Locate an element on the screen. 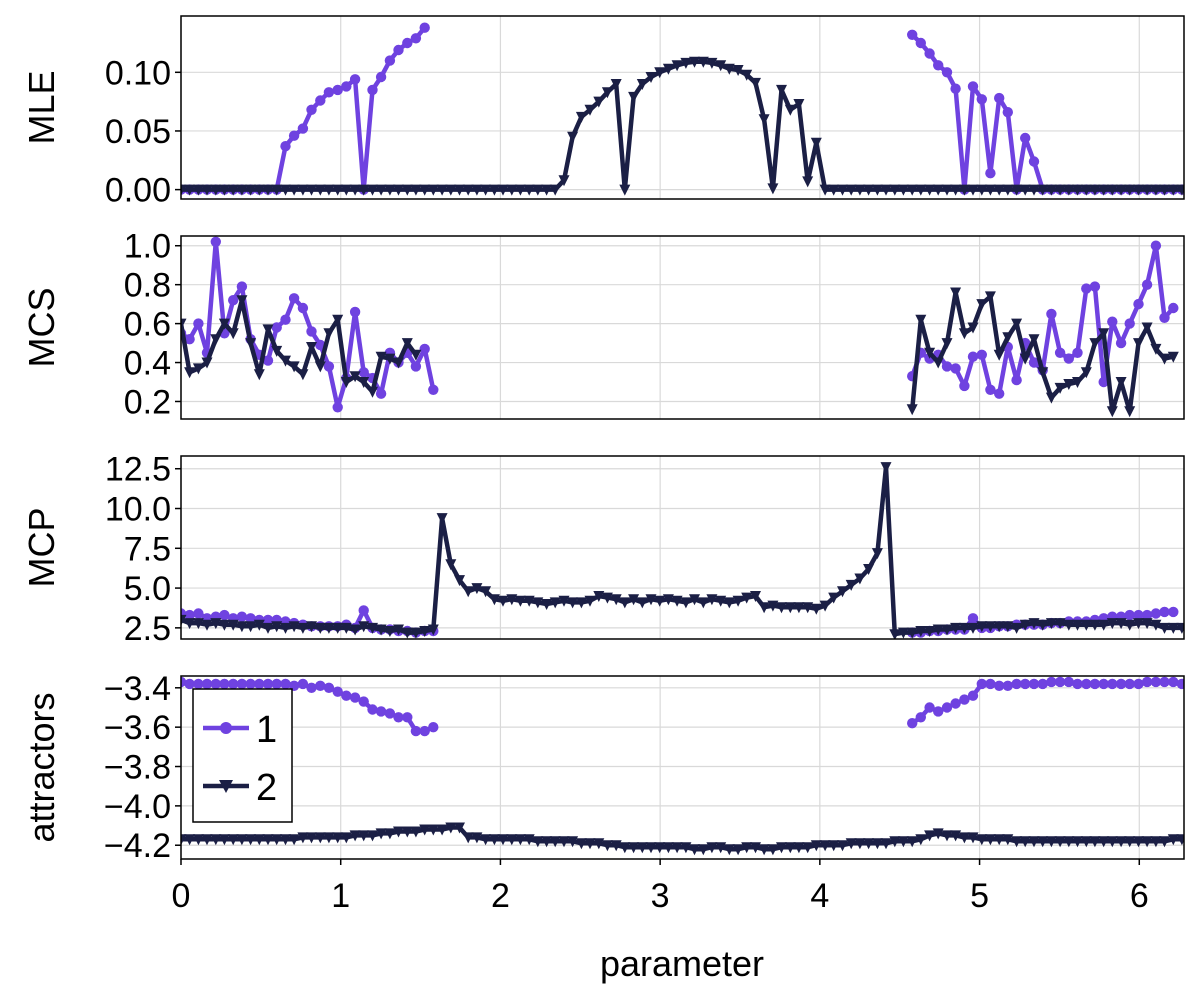 The image size is (1200, 1000). y-tick-label: 0.2 is located at coordinates (147, 402).